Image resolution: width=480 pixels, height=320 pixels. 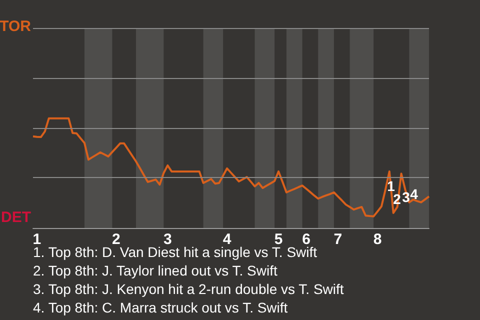 What do you see at coordinates (188, 289) in the screenshot?
I see `text: 3. Top 8th: J. Kenyon hit a 2-run double vs T. Swift` at bounding box center [188, 289].